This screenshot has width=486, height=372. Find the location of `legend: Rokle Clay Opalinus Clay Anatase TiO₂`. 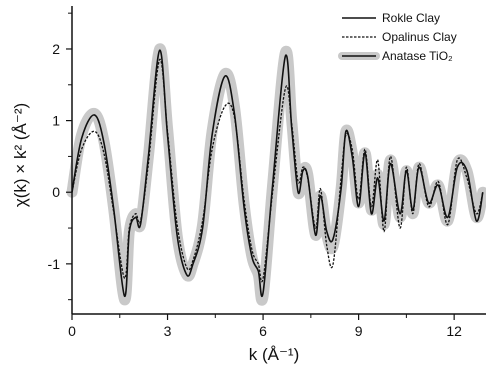

legend: Rokle Clay Opalinus Clay Anatase TiO₂ is located at coordinates (397, 37).